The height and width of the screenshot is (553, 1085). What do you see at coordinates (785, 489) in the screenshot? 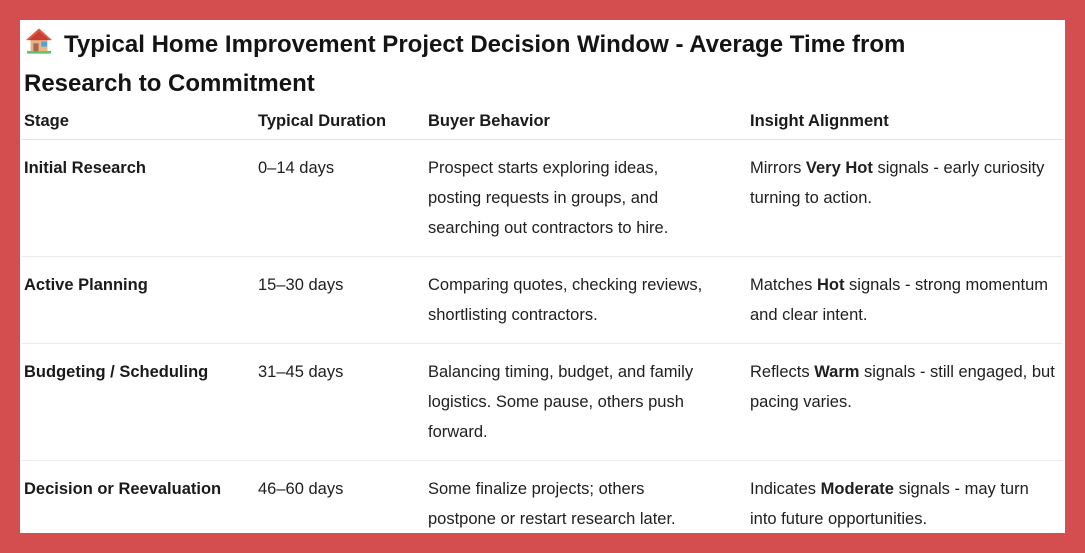
I see `insight-prefix: Indicates` at bounding box center [785, 489].